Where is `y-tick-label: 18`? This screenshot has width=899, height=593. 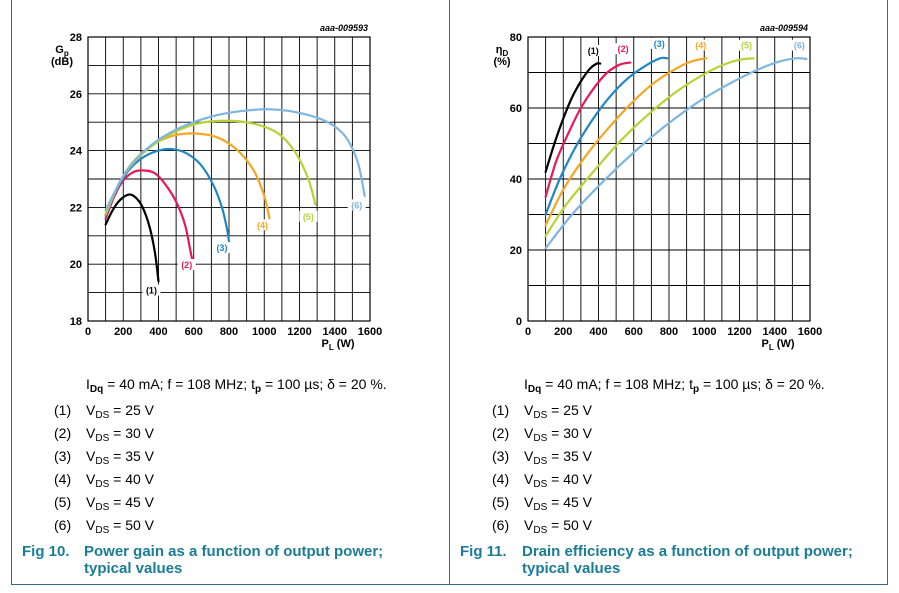 y-tick-label: 18 is located at coordinates (76, 322).